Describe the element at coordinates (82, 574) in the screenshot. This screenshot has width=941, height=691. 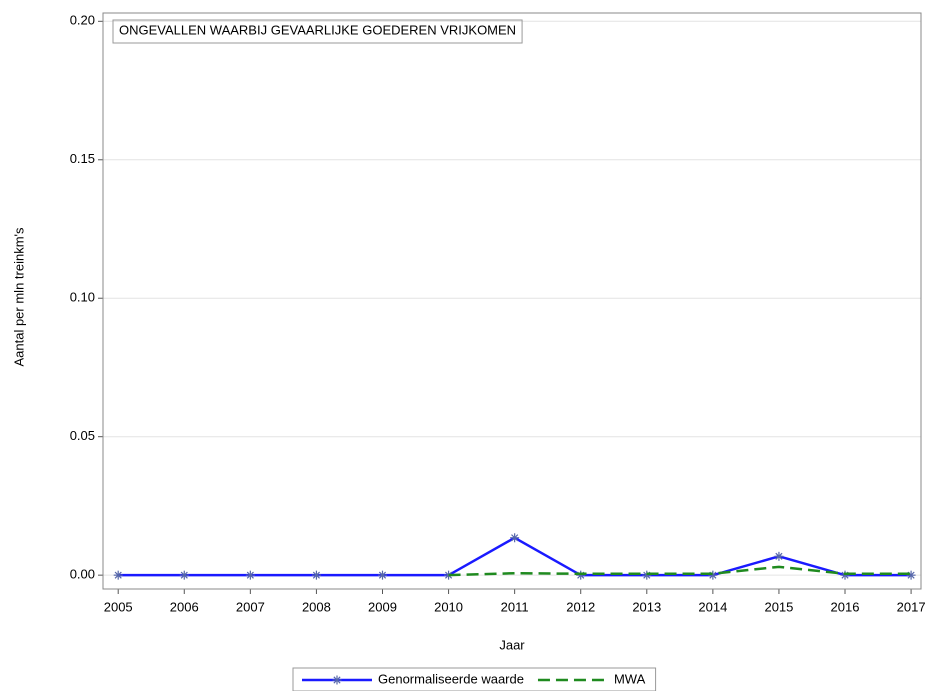
I see `y-tick-label: 0.00` at that location.